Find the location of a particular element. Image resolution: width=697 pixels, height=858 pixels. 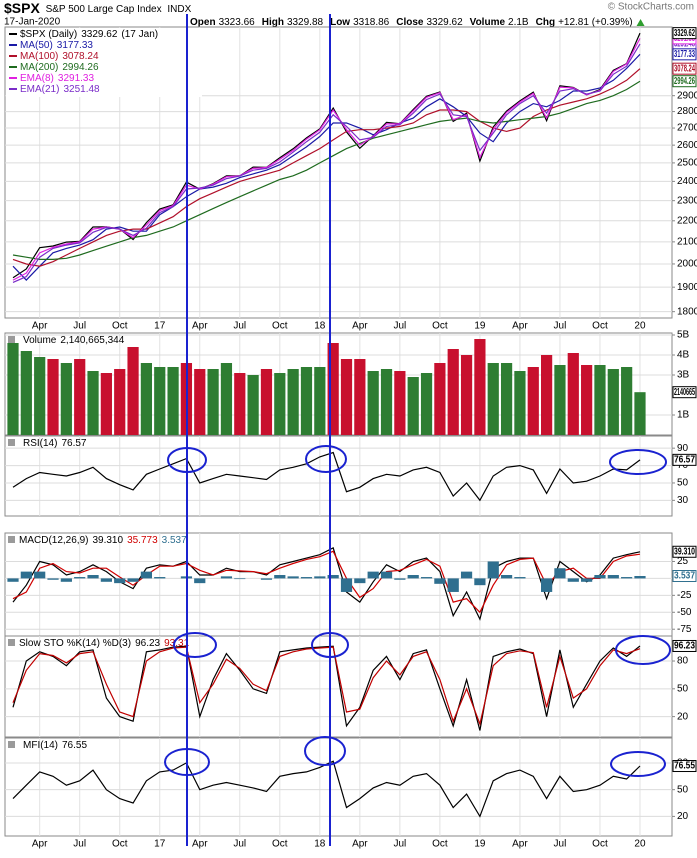

legend-date: (17 Jan) is located at coordinates (139, 34).